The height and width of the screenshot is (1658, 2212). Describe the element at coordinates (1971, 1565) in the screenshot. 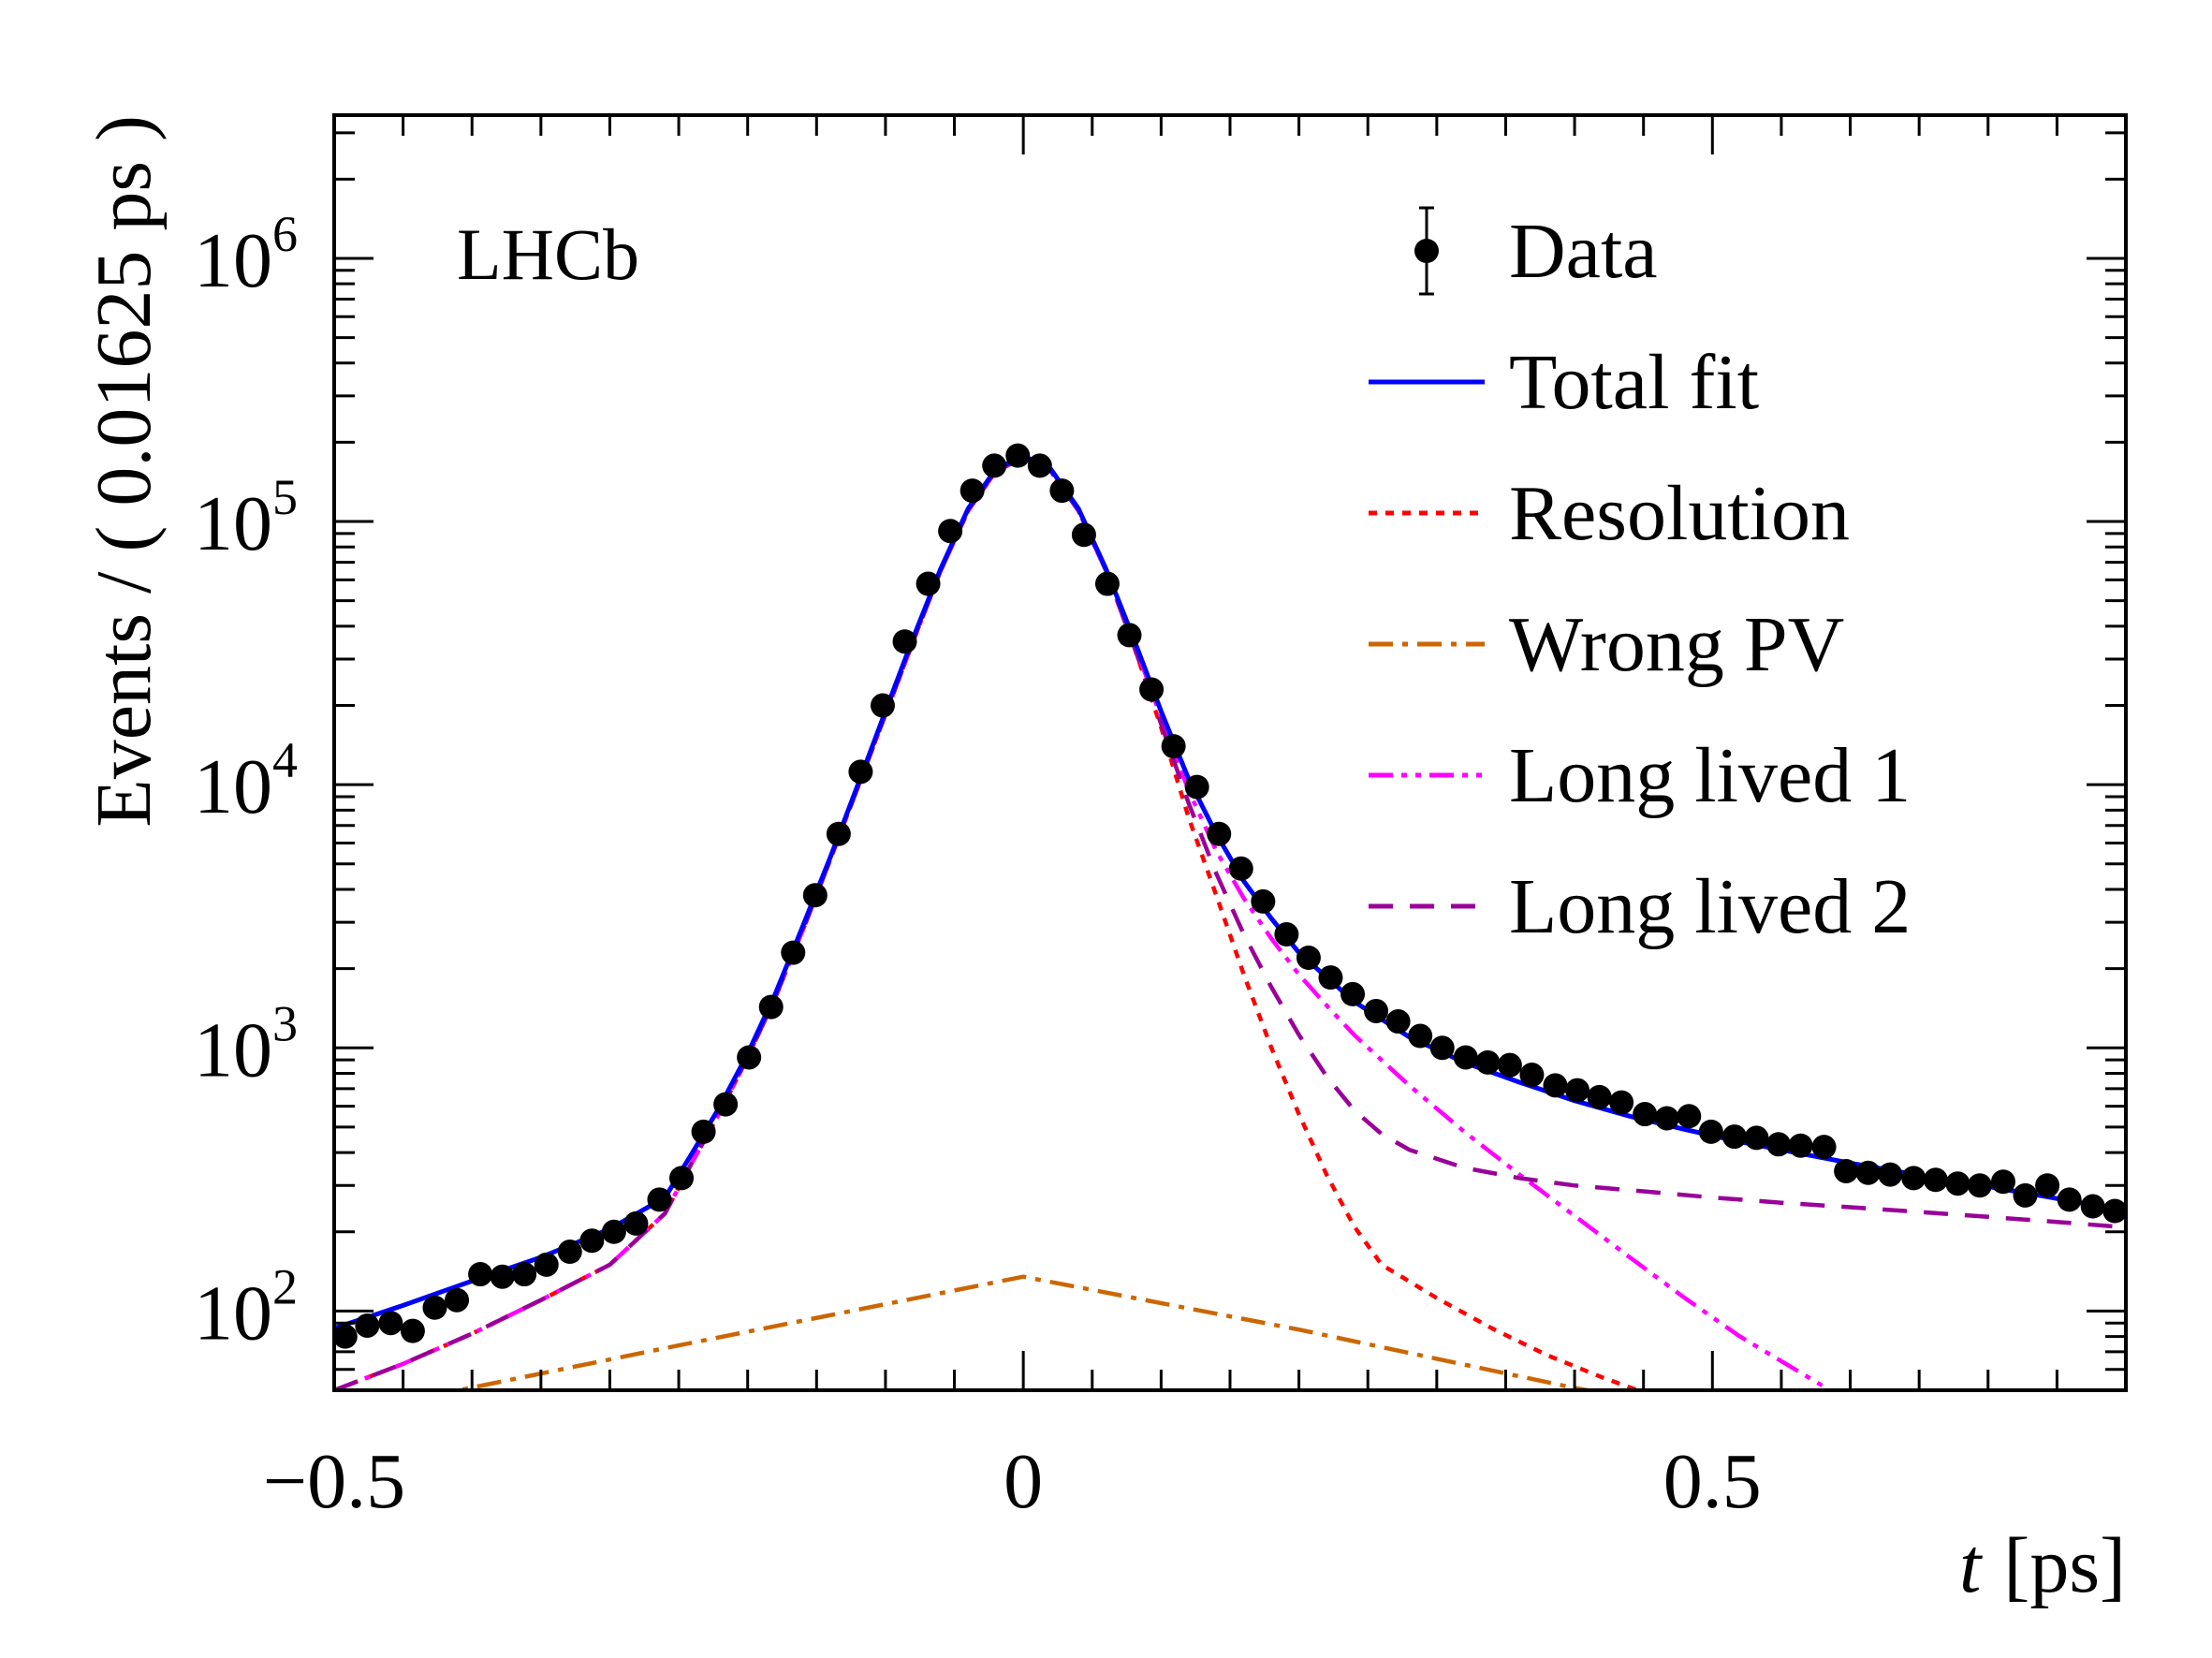

I see `x-axis-variable: t` at that location.